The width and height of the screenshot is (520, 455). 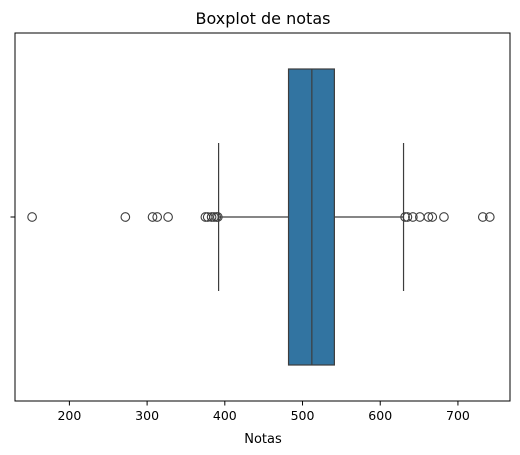 What do you see at coordinates (147, 415) in the screenshot?
I see `x-tick-label: 300` at bounding box center [147, 415].